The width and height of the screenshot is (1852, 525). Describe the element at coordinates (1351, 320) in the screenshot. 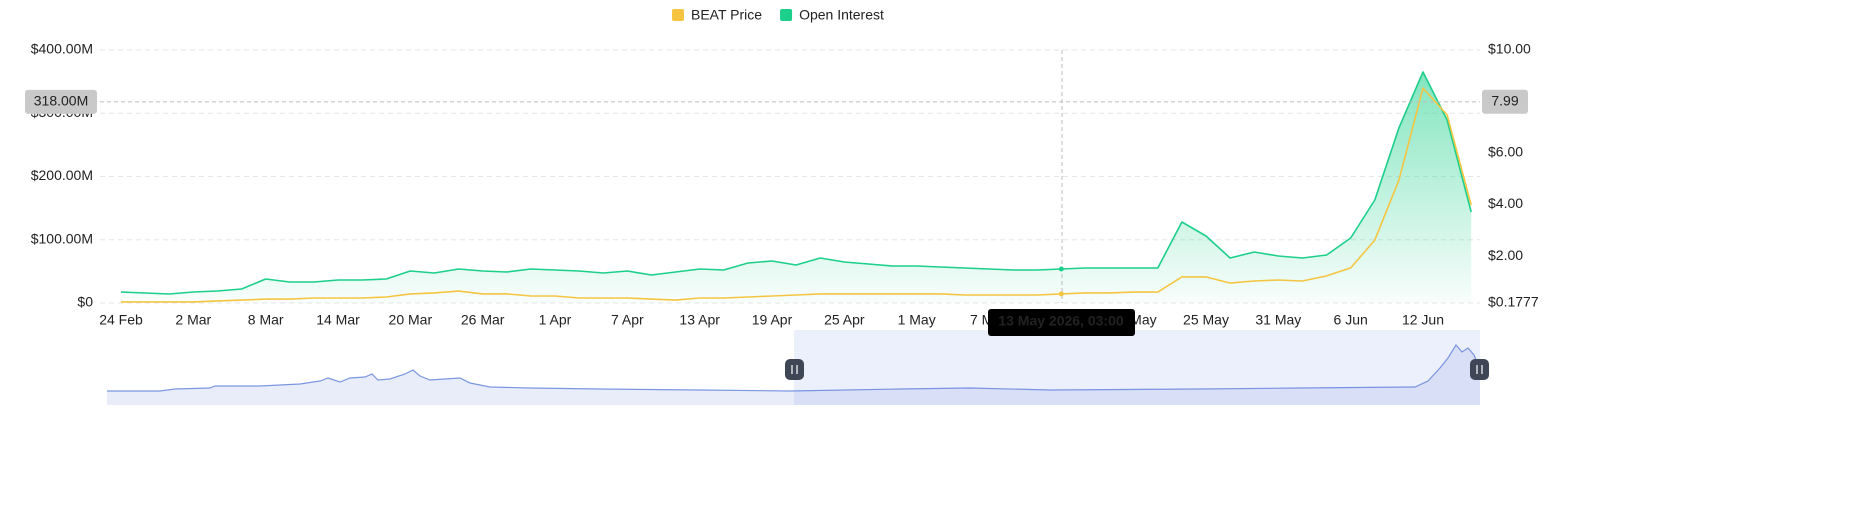

I see `x-tick-label: 6 Jun` at that location.